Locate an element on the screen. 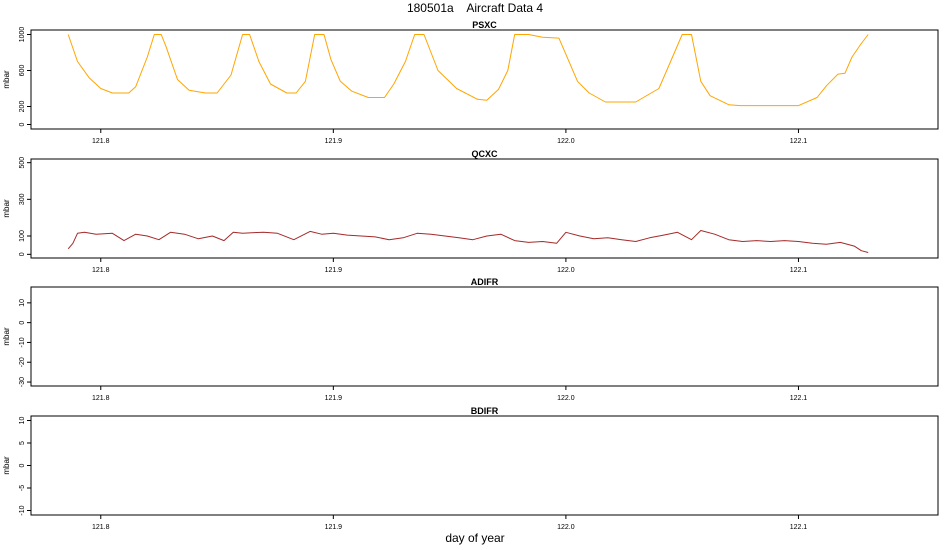 The height and width of the screenshot is (550, 950). series-line-psxc is located at coordinates (468, 70).